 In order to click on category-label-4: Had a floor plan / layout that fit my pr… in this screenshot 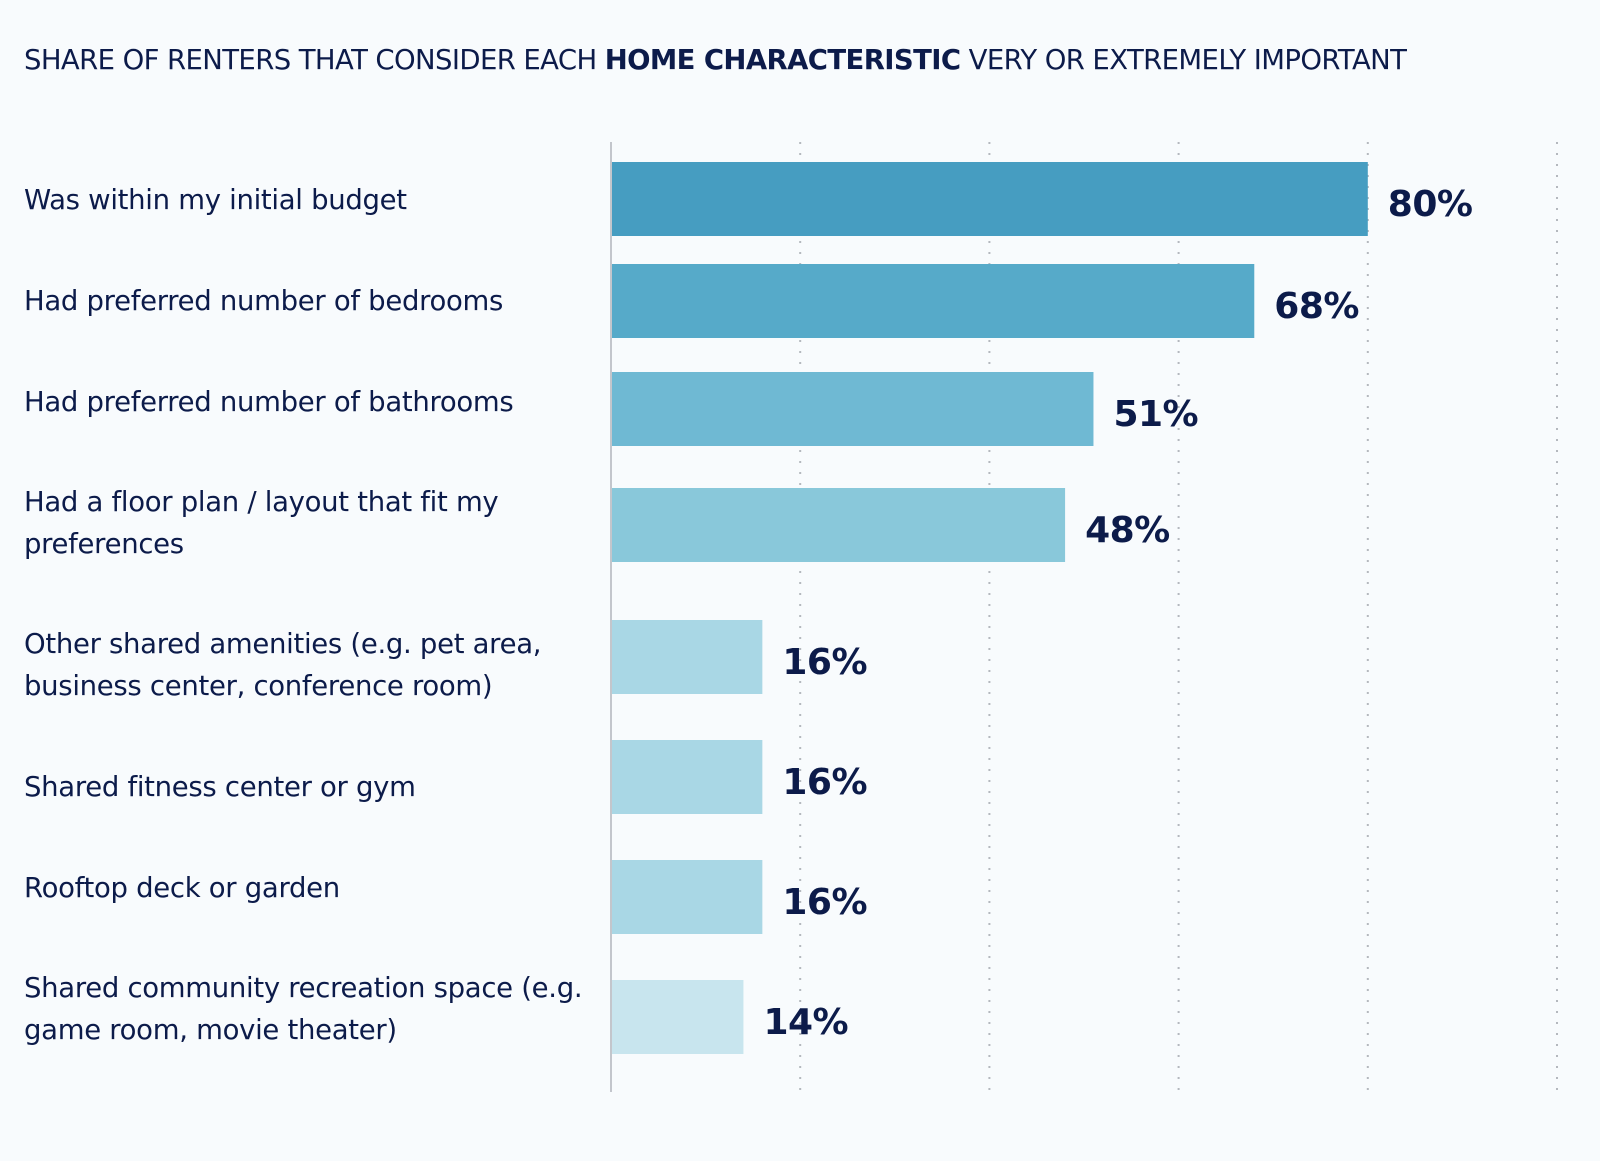, I will do `click(261, 523)`.